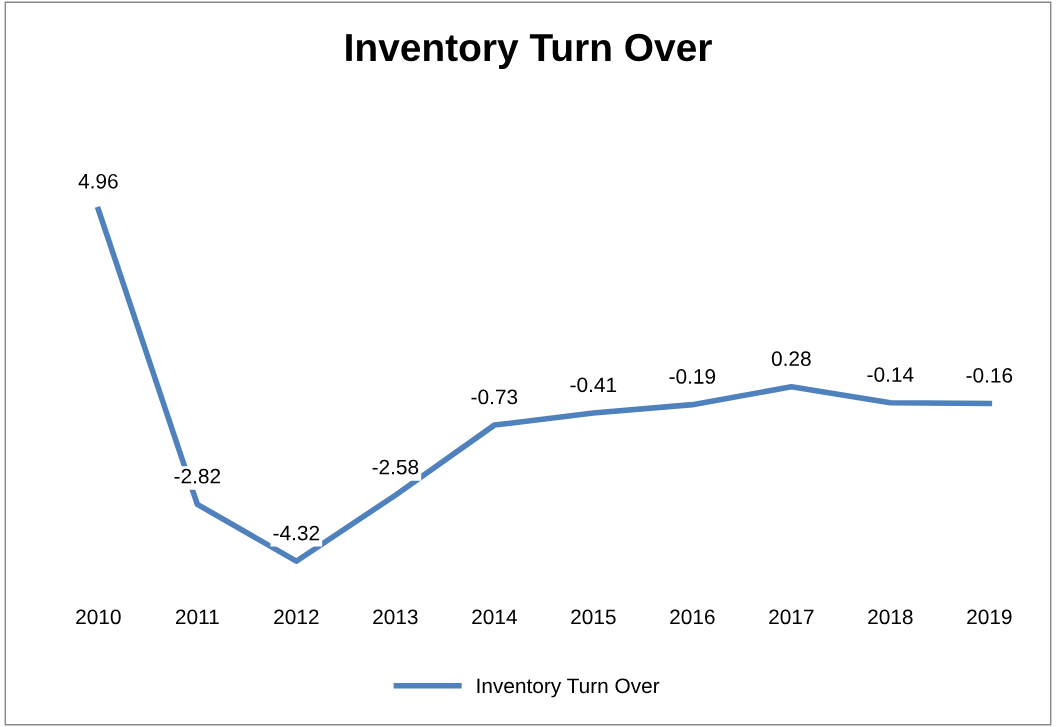 Image resolution: width=1056 pixels, height=727 pixels. What do you see at coordinates (692, 376) in the screenshot?
I see `data-label: -0.19` at bounding box center [692, 376].